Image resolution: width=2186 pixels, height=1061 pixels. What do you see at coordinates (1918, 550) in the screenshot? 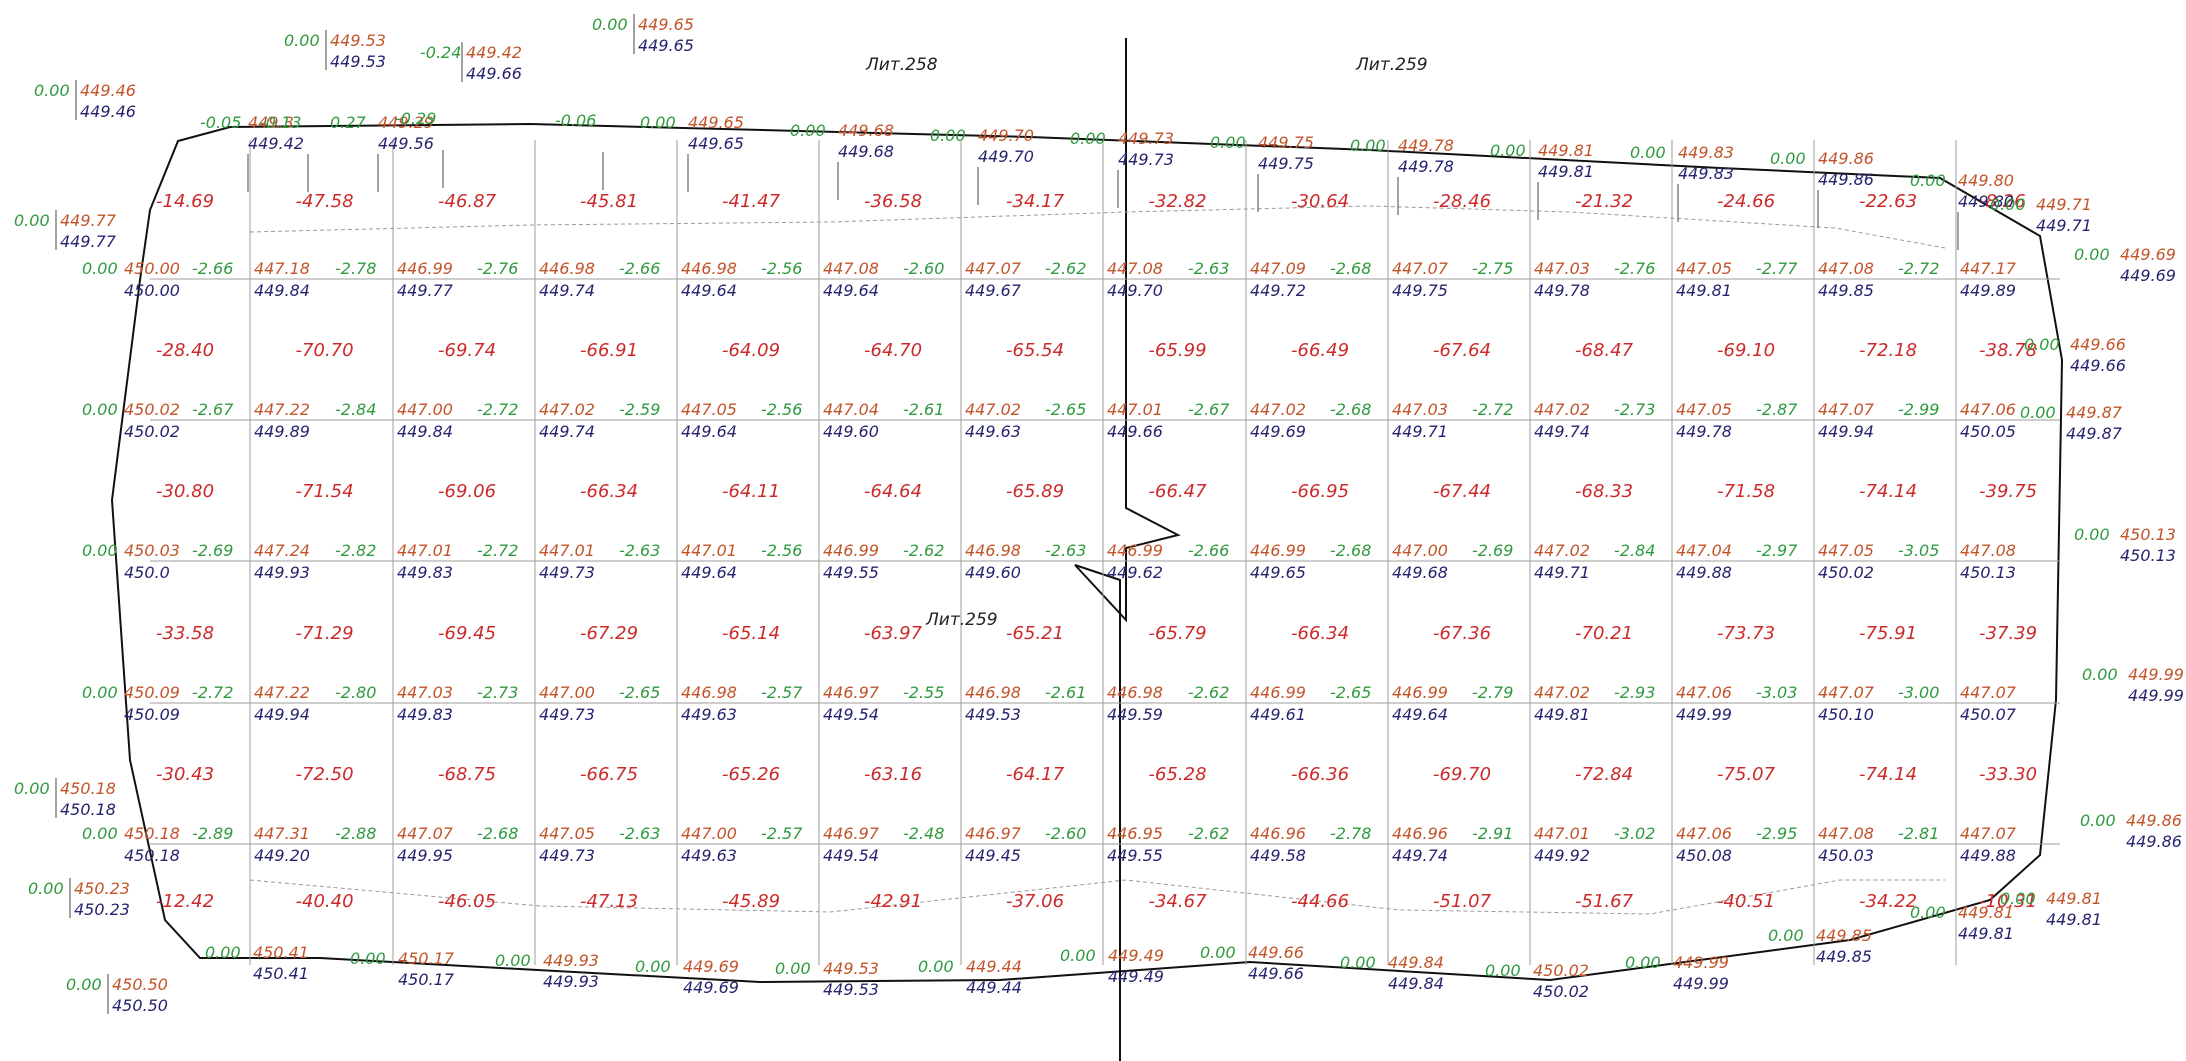
I see `work-mark-label: -3.05` at bounding box center [1918, 550].